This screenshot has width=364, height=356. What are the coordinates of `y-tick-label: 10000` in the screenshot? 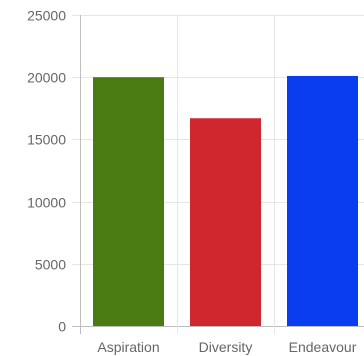 It's located at (46, 203).